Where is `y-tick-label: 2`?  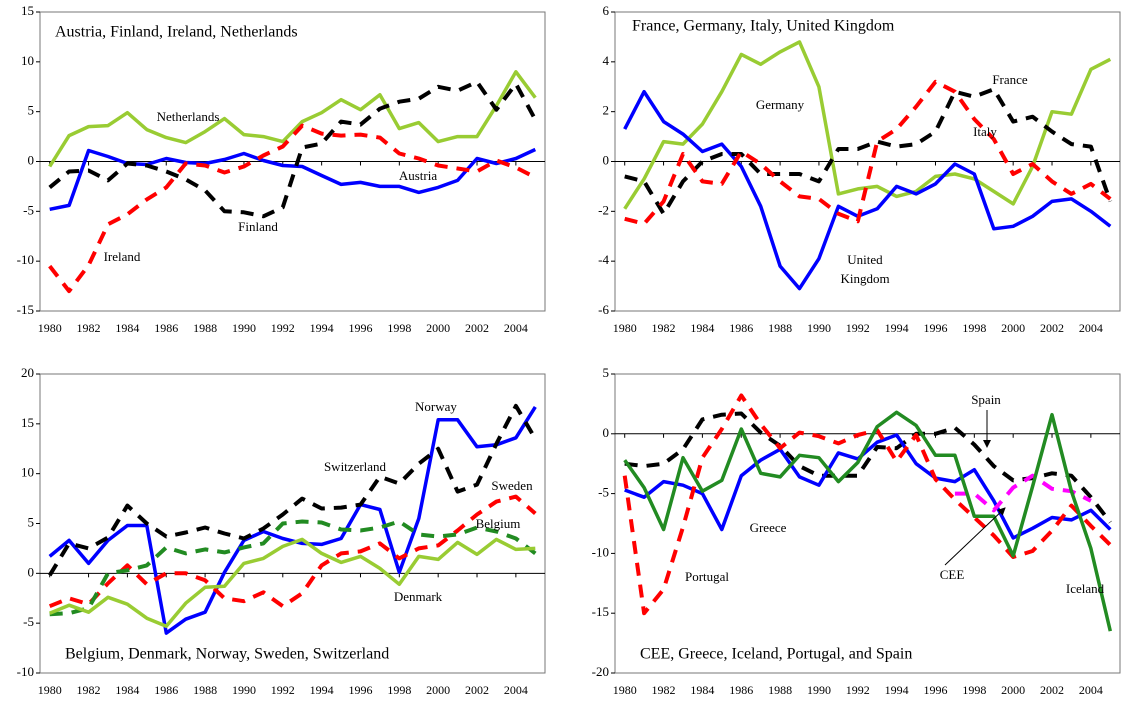
y-tick-label: 2 is located at coordinates (606, 110).